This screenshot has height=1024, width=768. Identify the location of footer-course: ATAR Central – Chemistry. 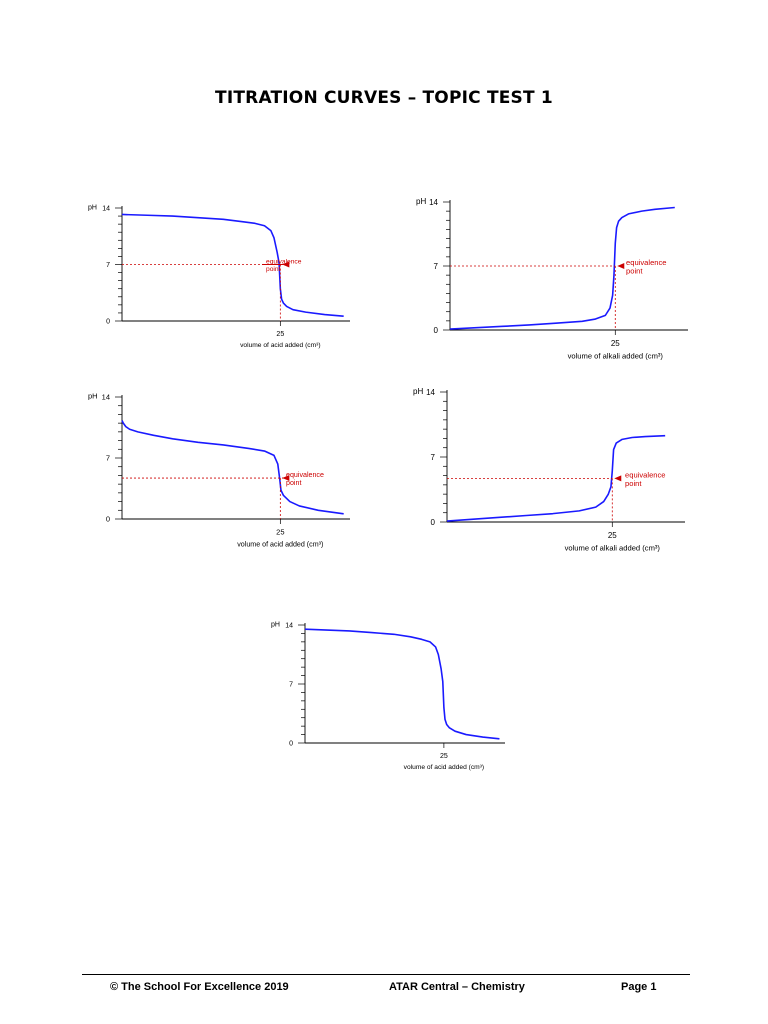
(457, 987).